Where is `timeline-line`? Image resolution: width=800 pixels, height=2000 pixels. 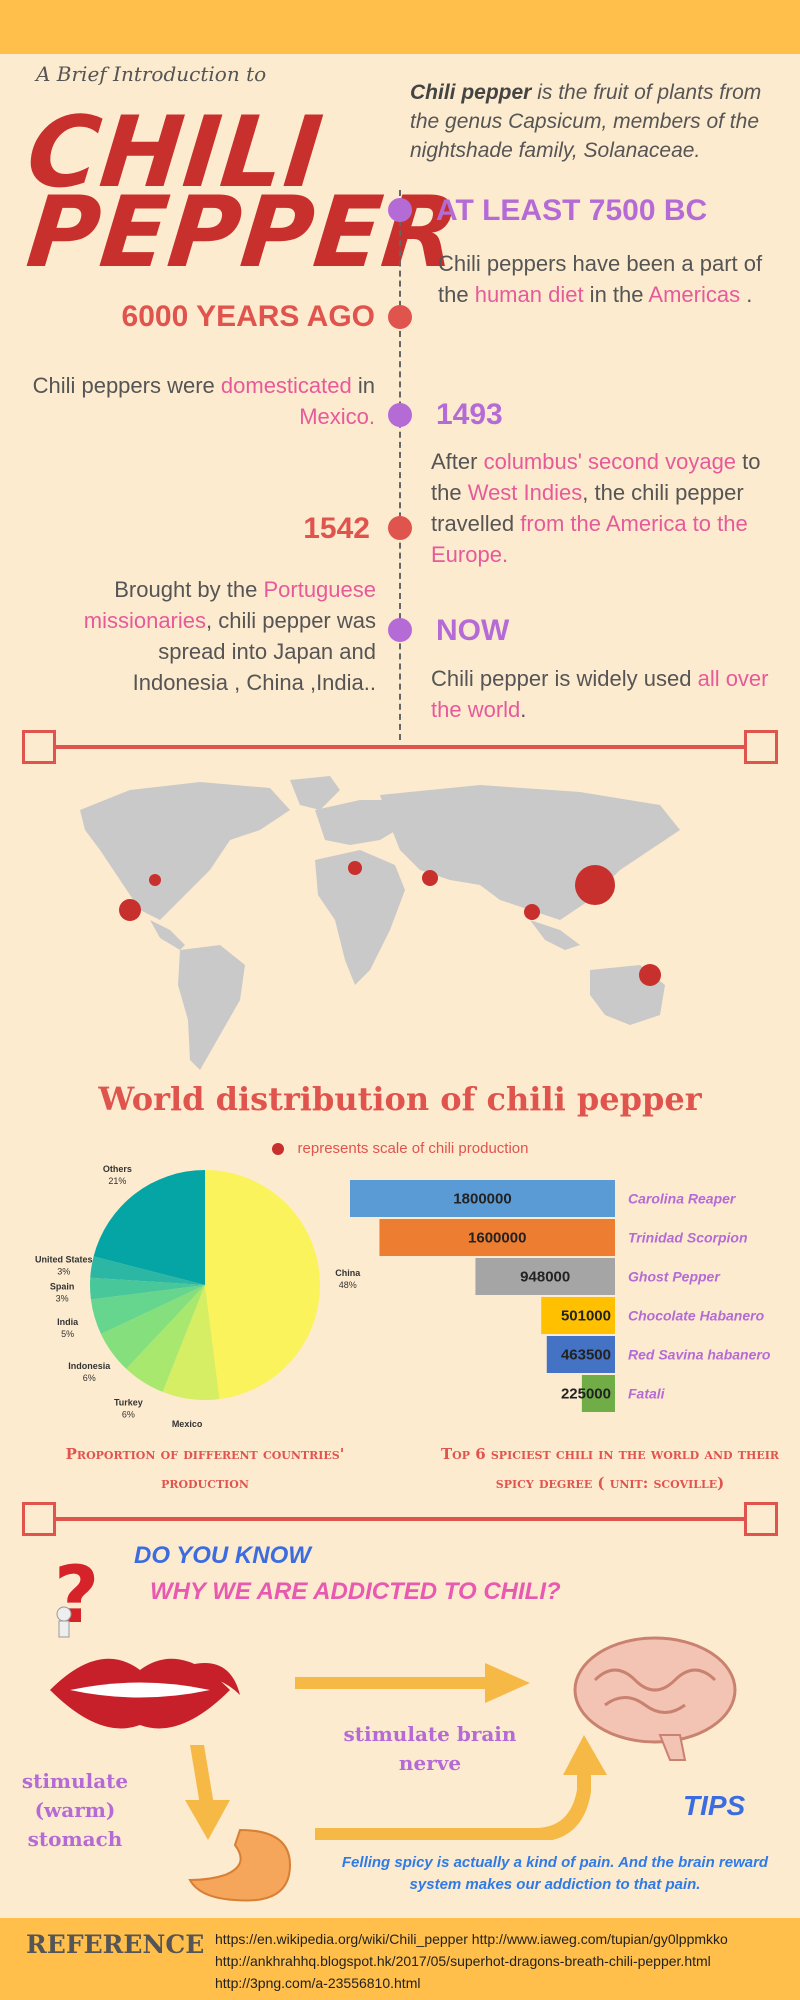 timeline-line is located at coordinates (400, 465).